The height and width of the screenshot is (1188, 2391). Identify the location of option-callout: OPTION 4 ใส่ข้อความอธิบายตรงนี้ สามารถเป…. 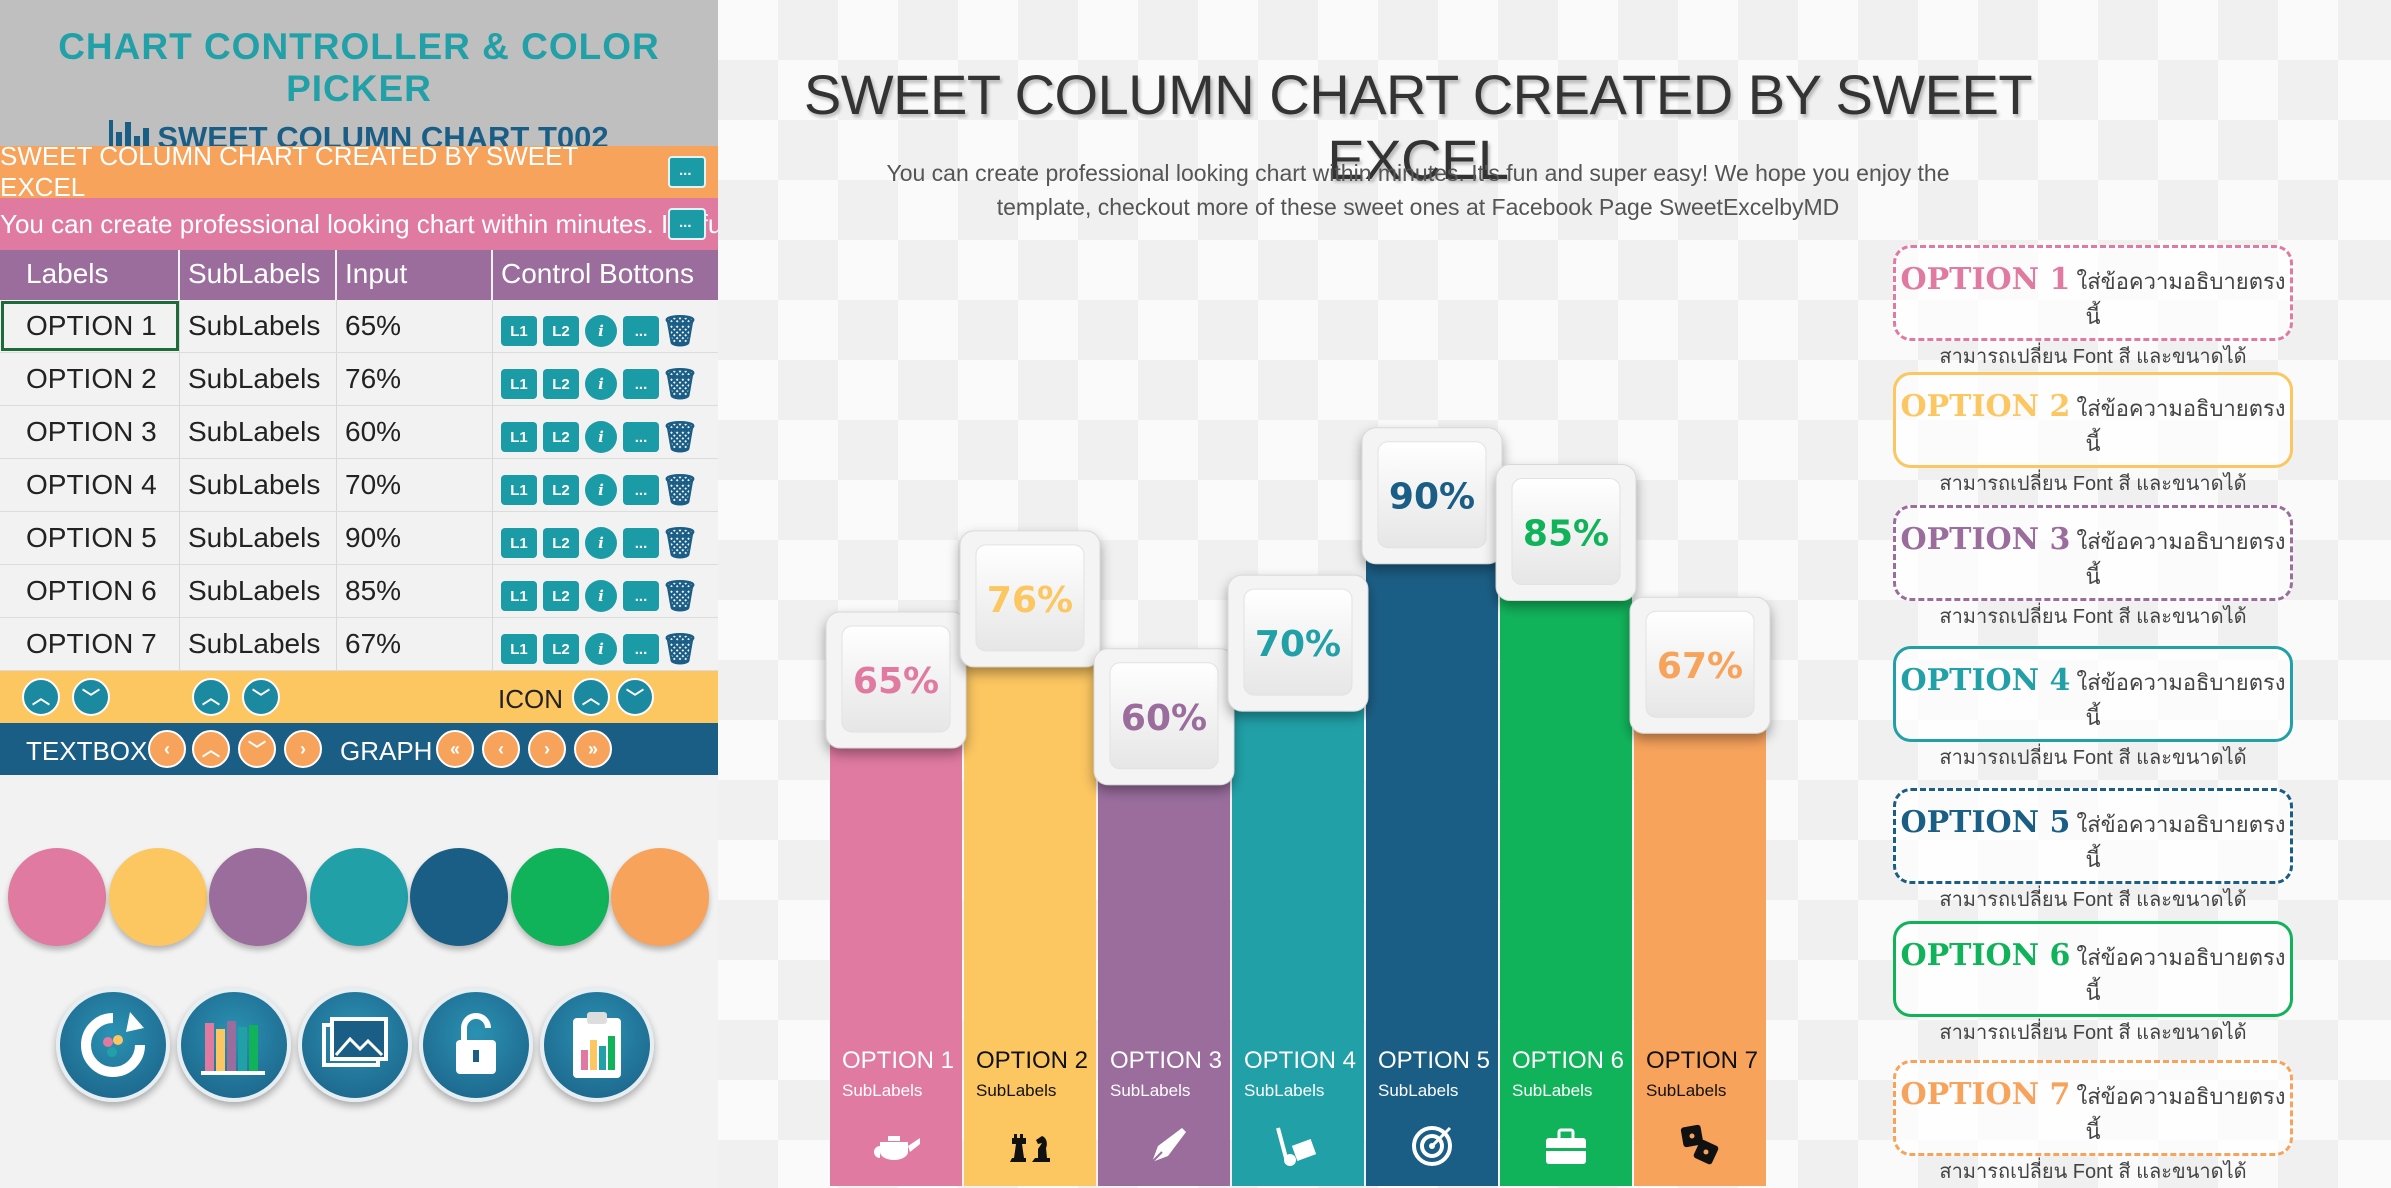
(2093, 707).